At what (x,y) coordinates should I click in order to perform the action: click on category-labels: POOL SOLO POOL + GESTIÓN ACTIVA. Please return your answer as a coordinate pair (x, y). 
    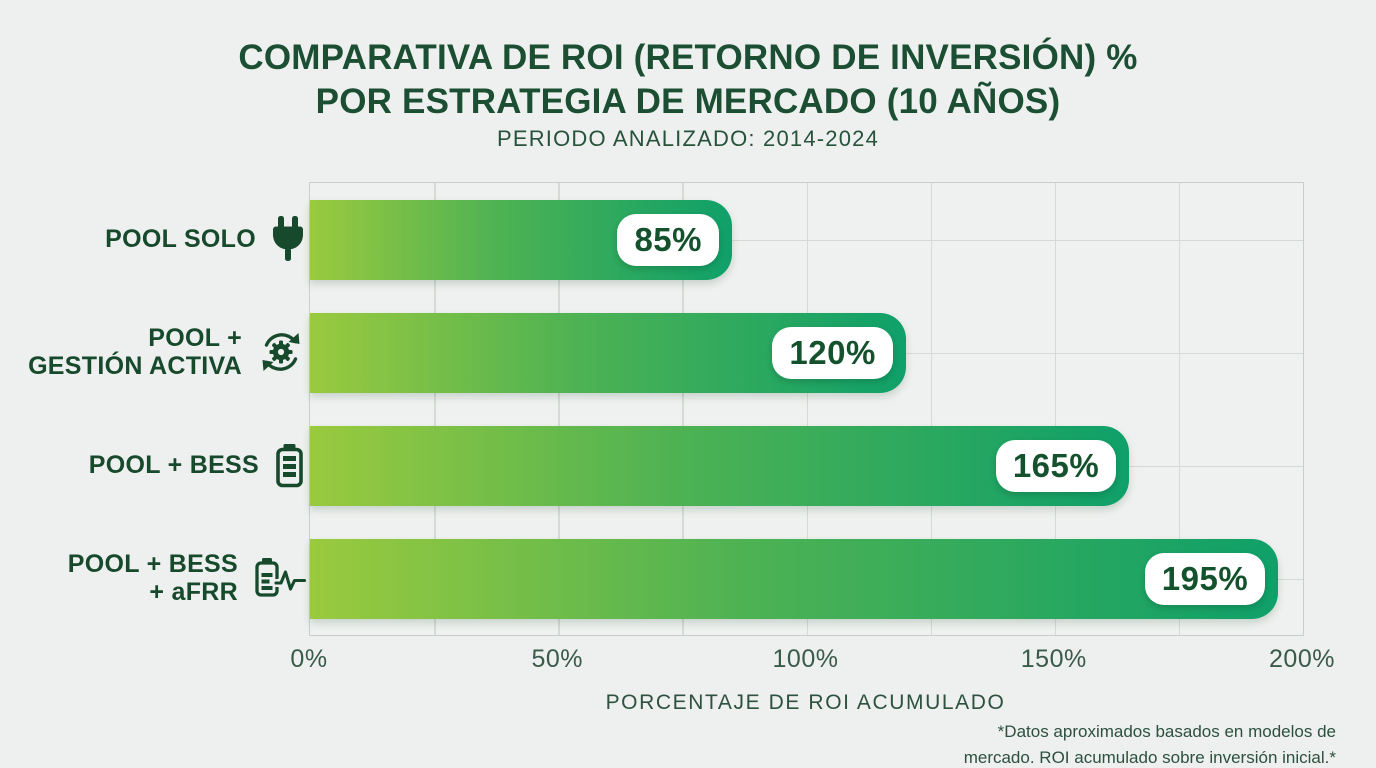
    Looking at the image, I should click on (164, 408).